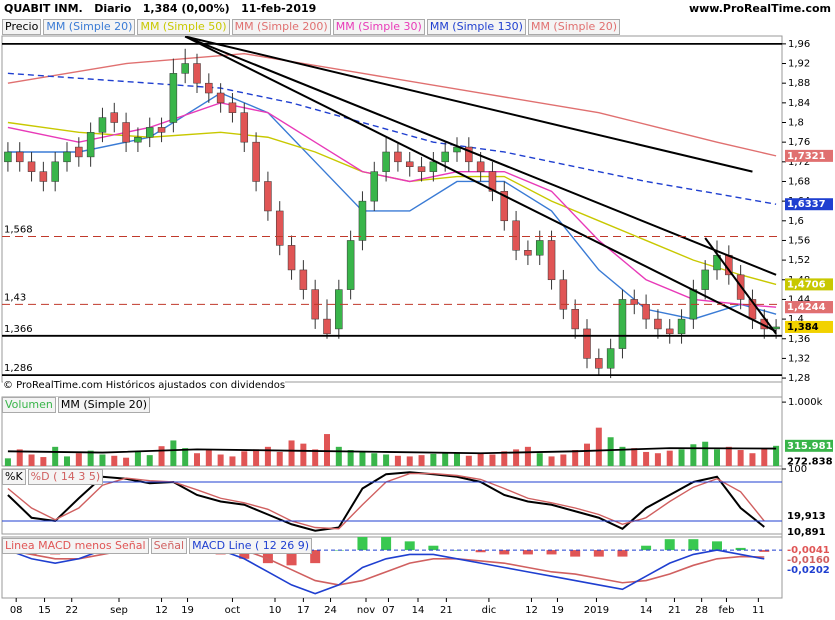 The image size is (835, 620). Describe the element at coordinates (18, 329) in the screenshot. I see `level-label: 1,366` at that location.